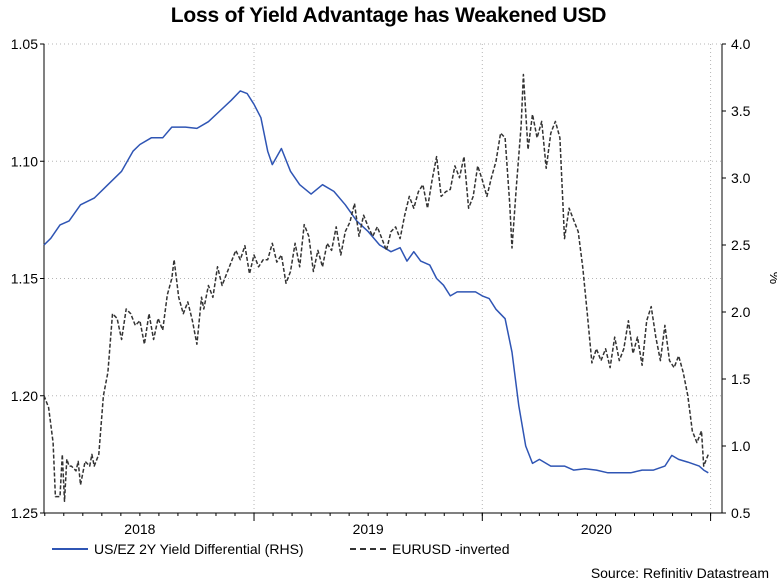 The image size is (777, 583). I want to click on right-tick-label: 3.0, so click(741, 178).